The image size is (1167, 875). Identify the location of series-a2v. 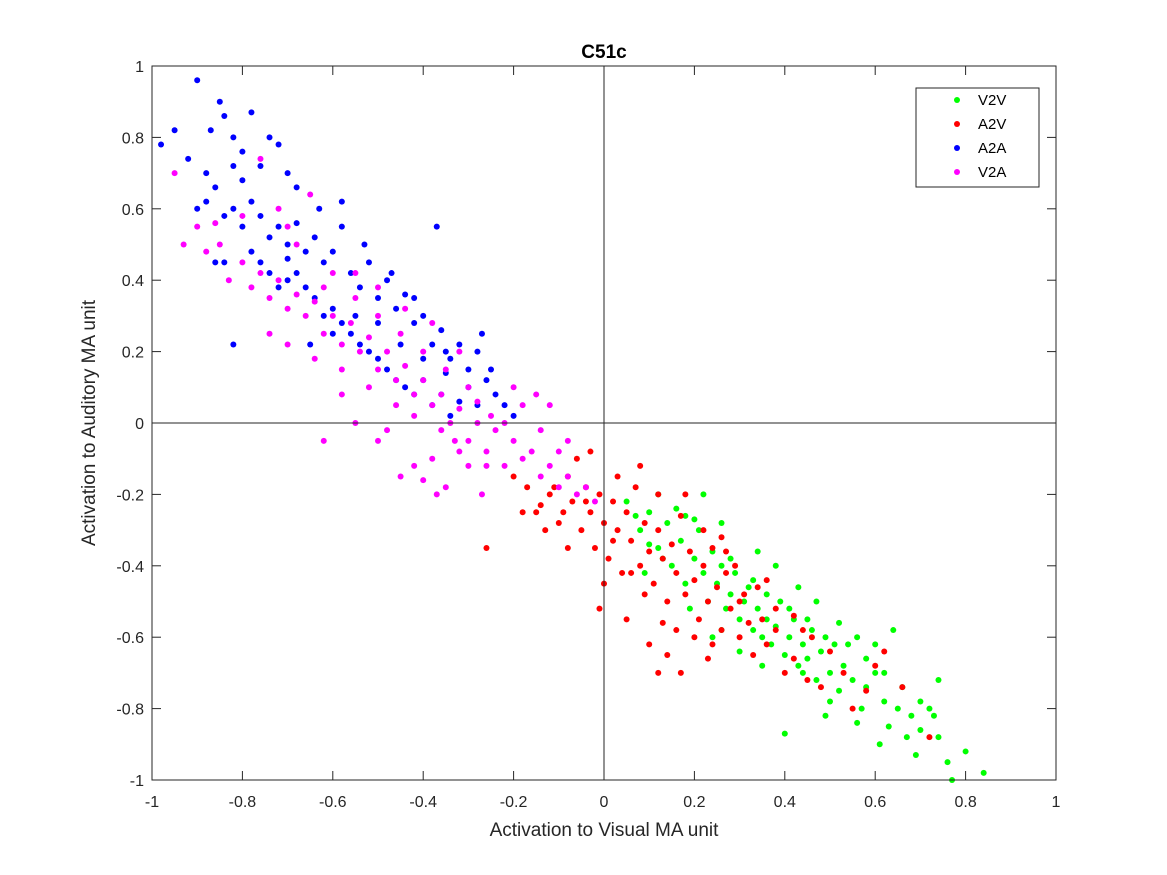
(708, 594).